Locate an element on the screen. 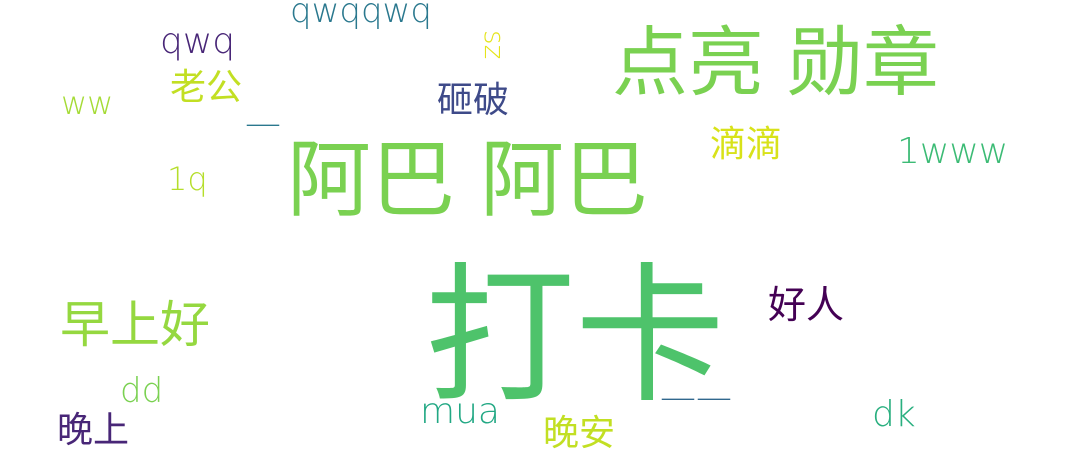 The height and width of the screenshot is (463, 1080). word-haoren: 好人 is located at coordinates (806, 305).